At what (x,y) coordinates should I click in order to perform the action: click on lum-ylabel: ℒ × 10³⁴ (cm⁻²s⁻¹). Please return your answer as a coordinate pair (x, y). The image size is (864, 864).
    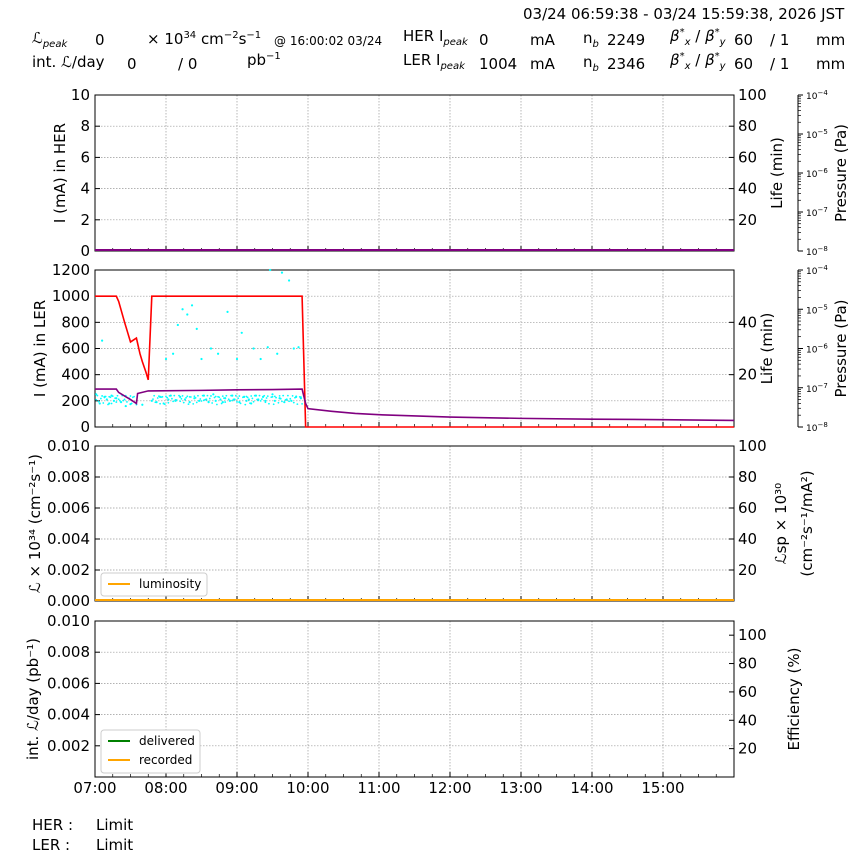
    Looking at the image, I should click on (35, 523).